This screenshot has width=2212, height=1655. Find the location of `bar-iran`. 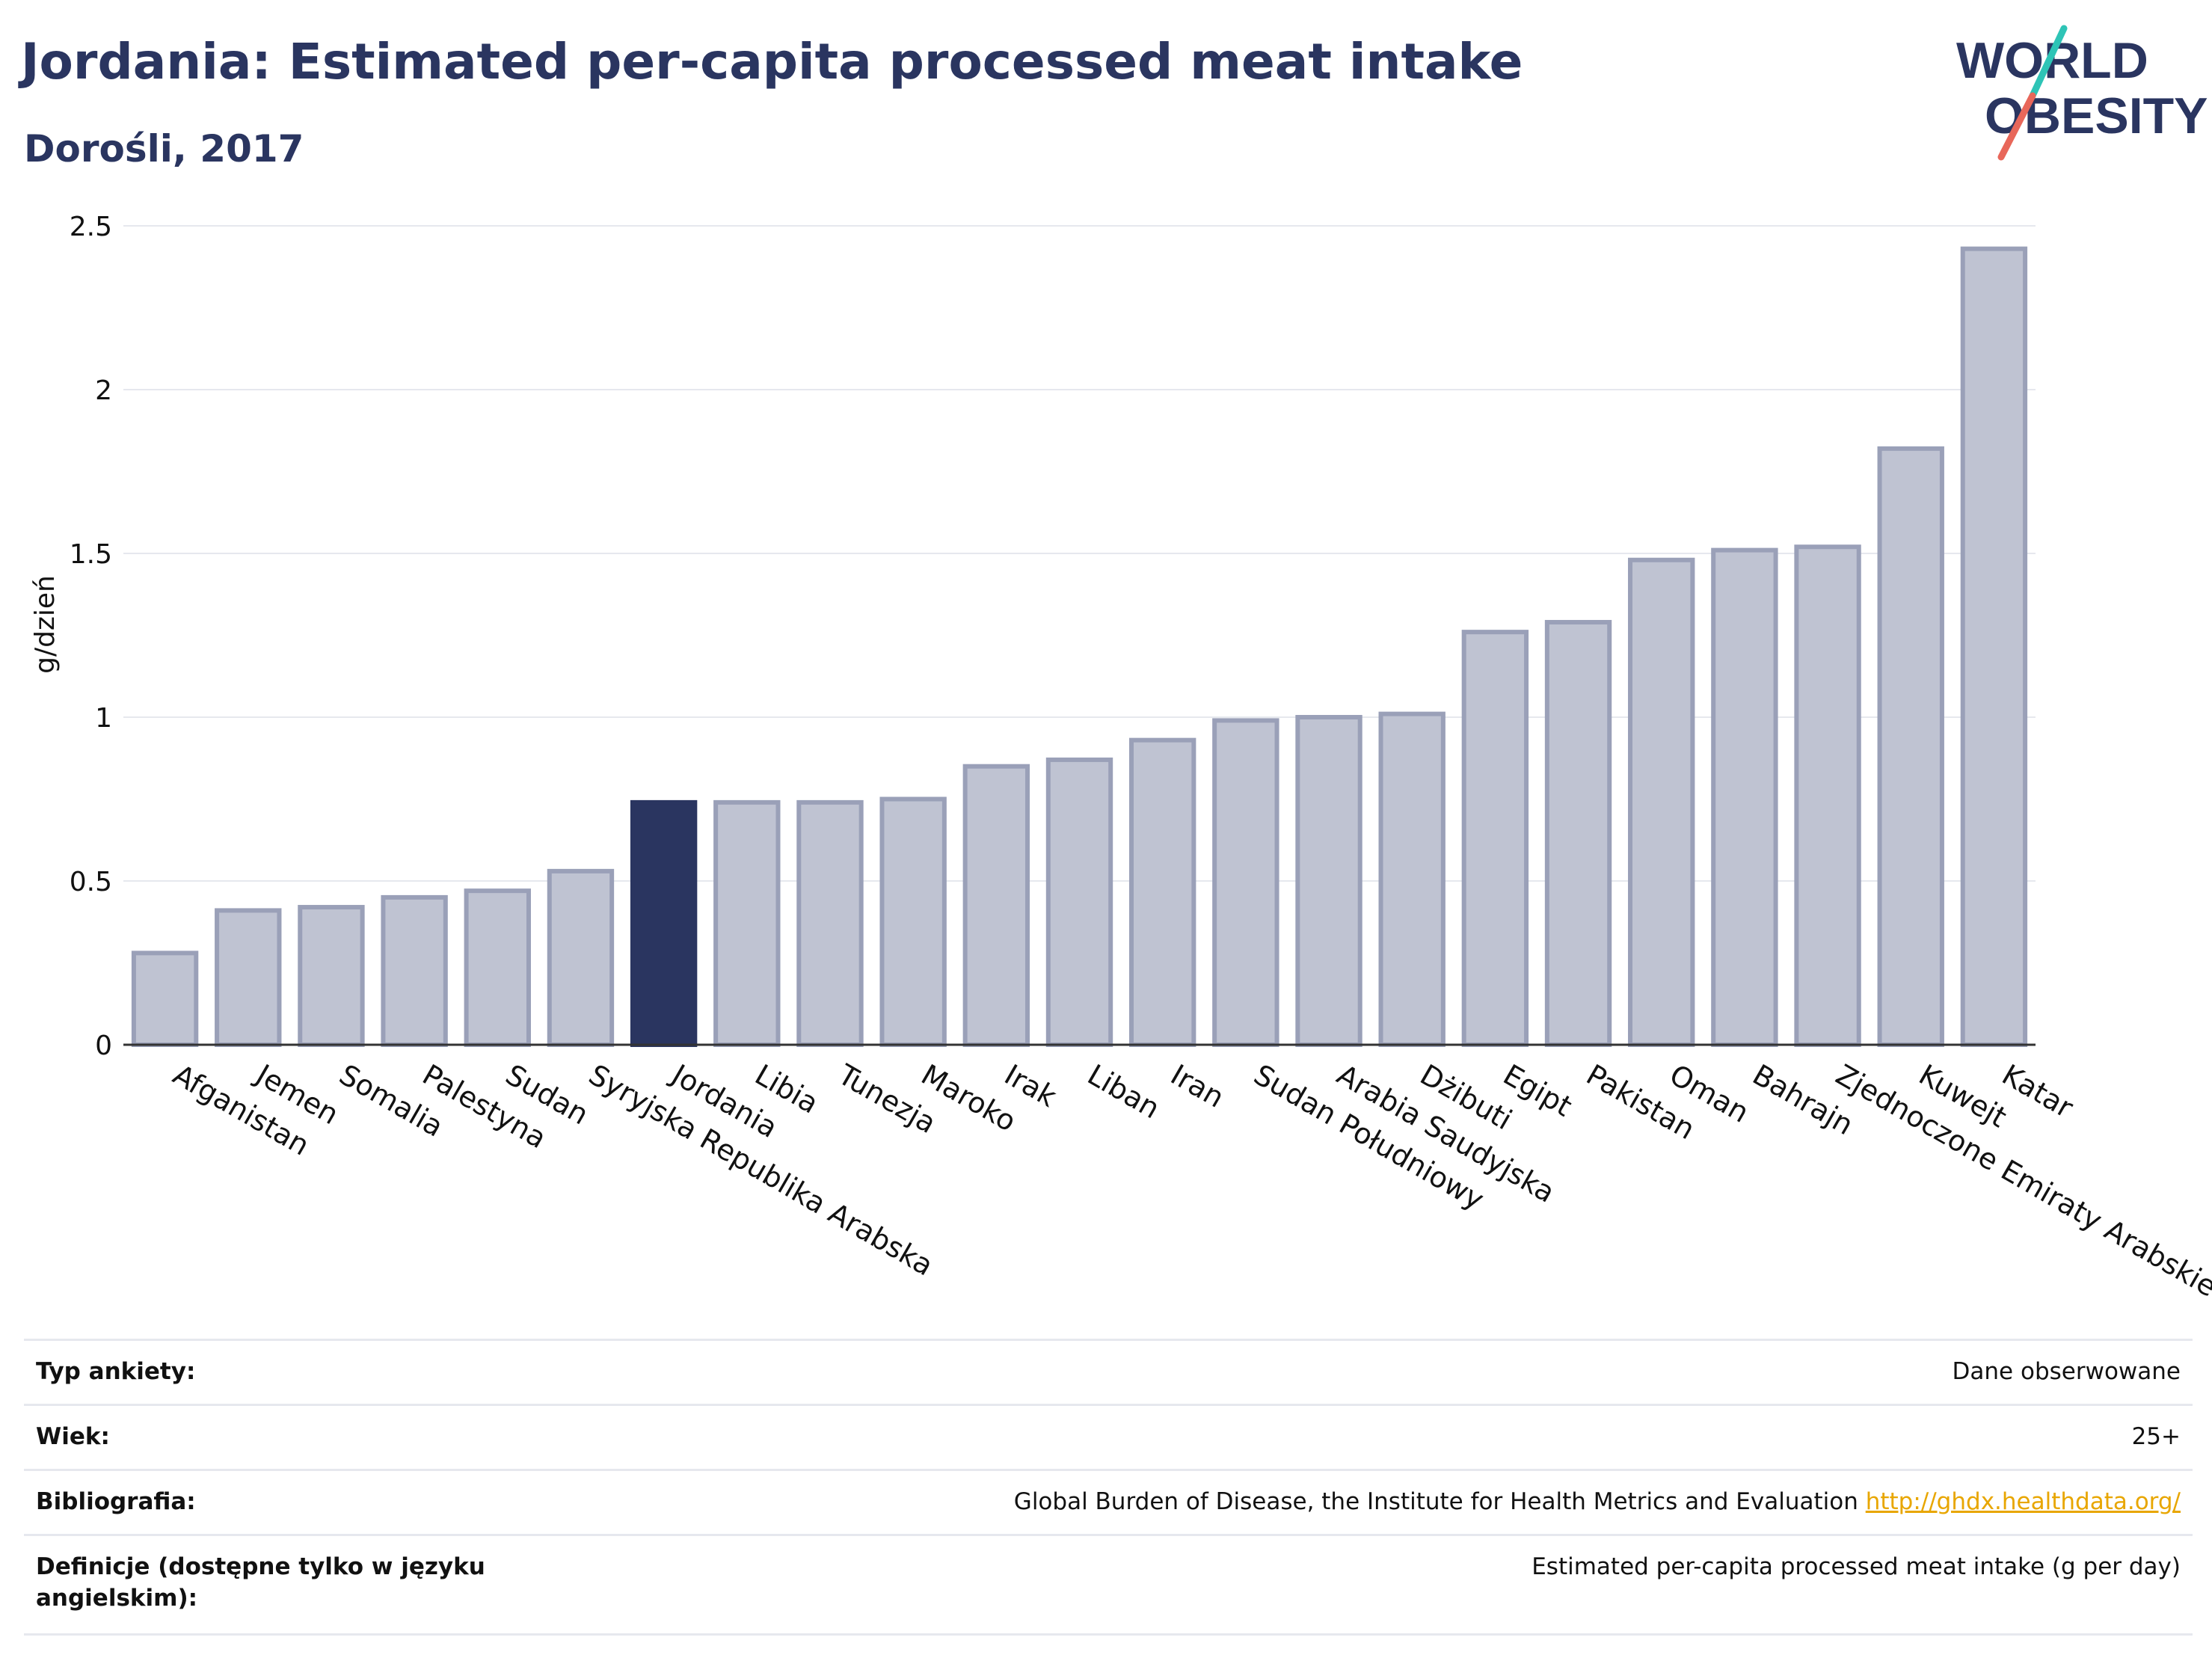

bar-iran is located at coordinates (1162, 892).